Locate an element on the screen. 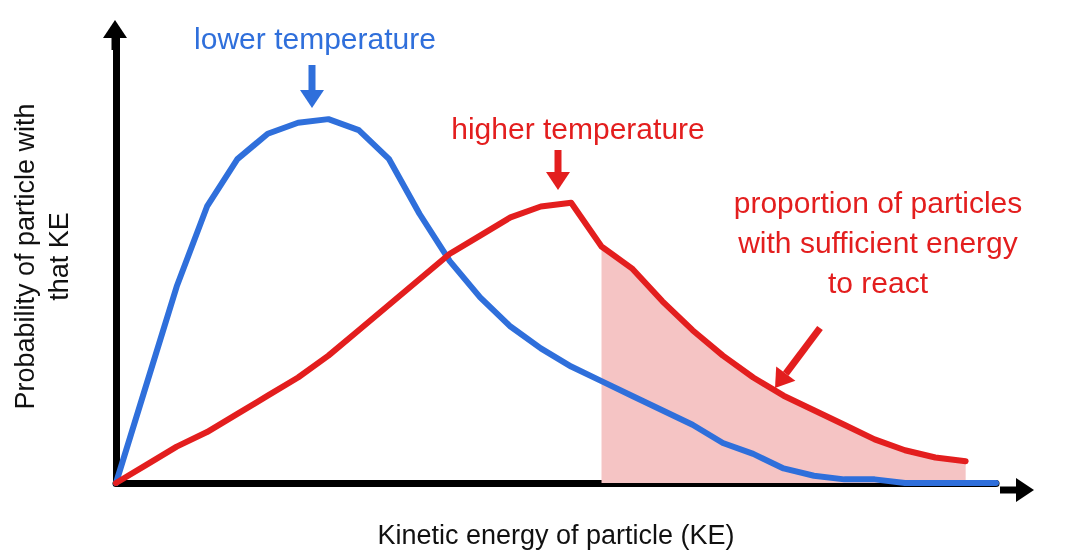  annotation: higher temperature is located at coordinates (578, 128).